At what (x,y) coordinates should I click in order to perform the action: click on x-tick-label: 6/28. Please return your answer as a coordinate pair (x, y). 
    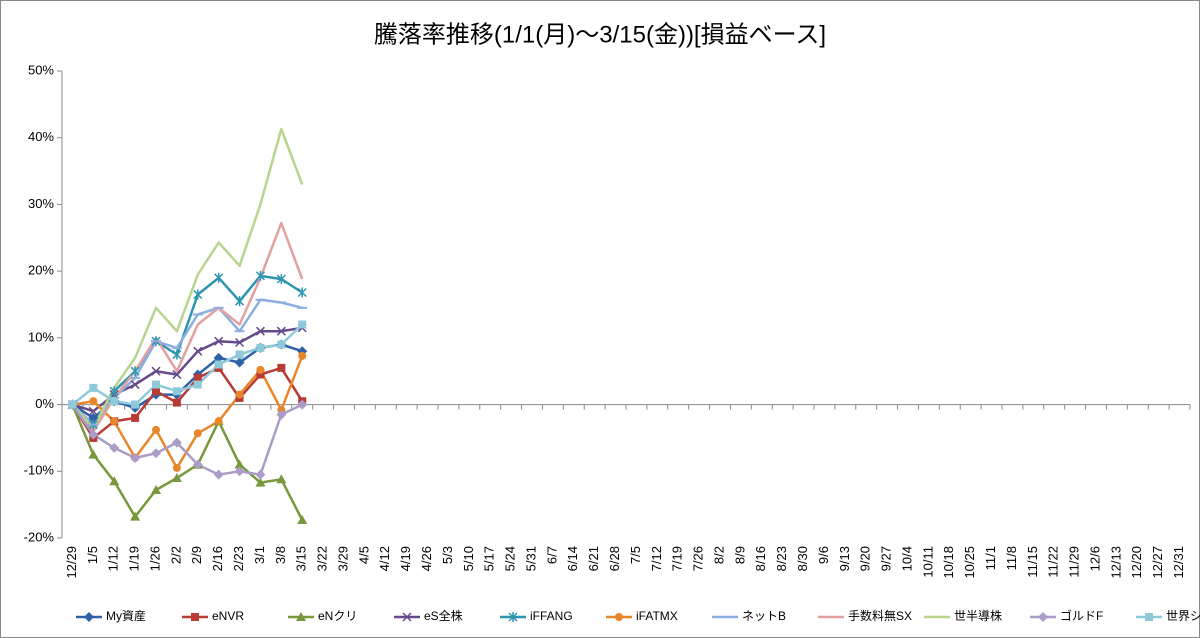
    Looking at the image, I should click on (614, 558).